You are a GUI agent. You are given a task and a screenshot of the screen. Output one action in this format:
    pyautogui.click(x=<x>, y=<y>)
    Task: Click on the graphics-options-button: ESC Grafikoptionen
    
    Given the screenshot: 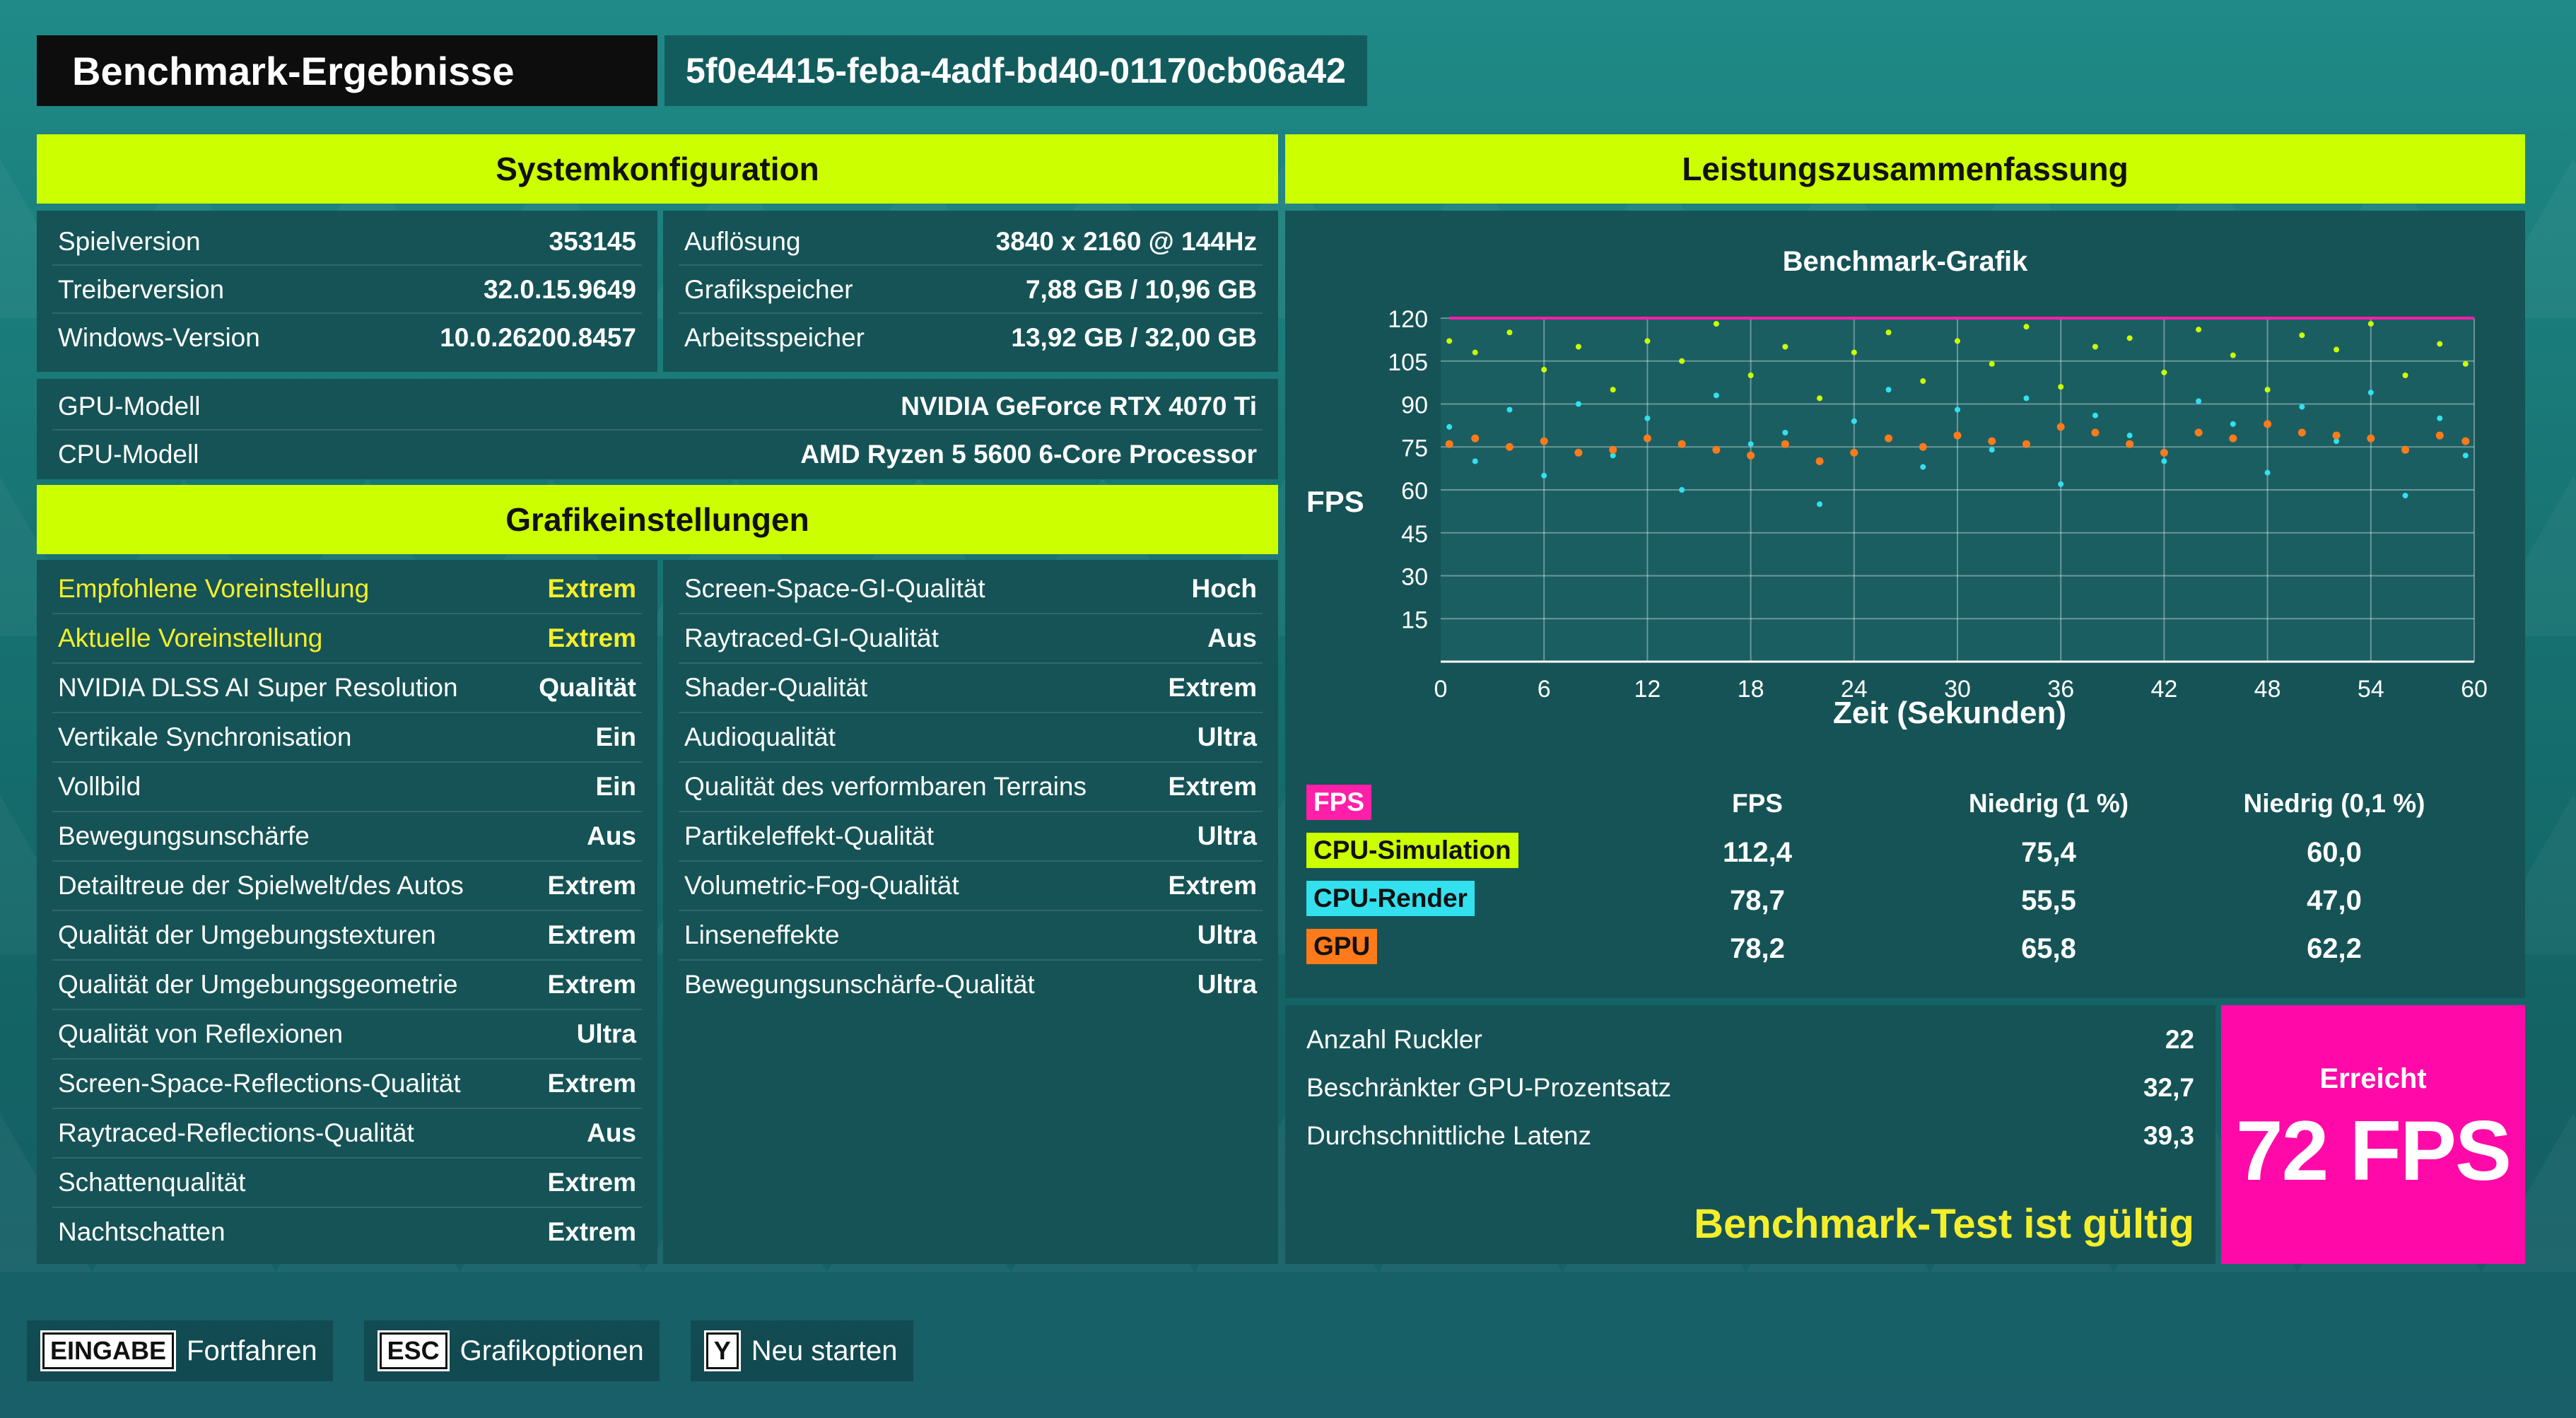 What is the action you would take?
    pyautogui.click(x=512, y=1351)
    